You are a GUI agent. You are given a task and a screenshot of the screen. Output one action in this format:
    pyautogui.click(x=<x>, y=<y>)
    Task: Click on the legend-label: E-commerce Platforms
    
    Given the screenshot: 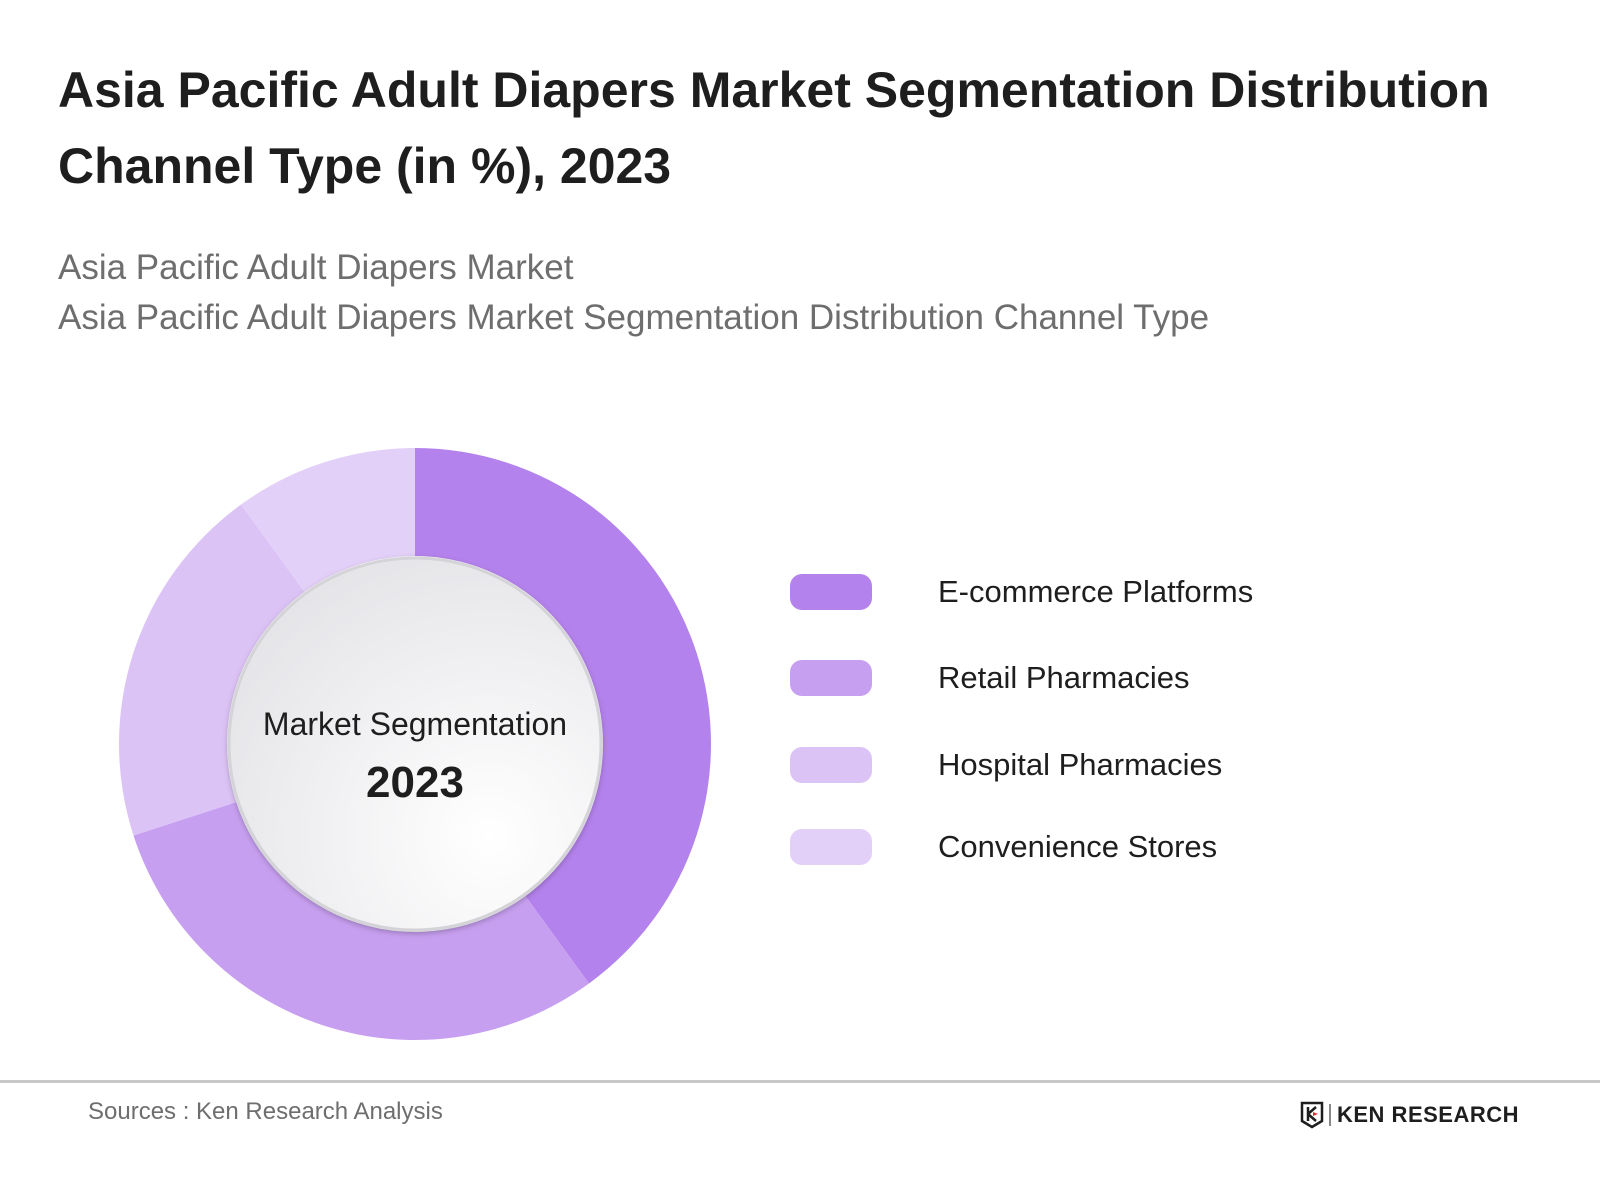 What is the action you would take?
    pyautogui.click(x=1096, y=591)
    